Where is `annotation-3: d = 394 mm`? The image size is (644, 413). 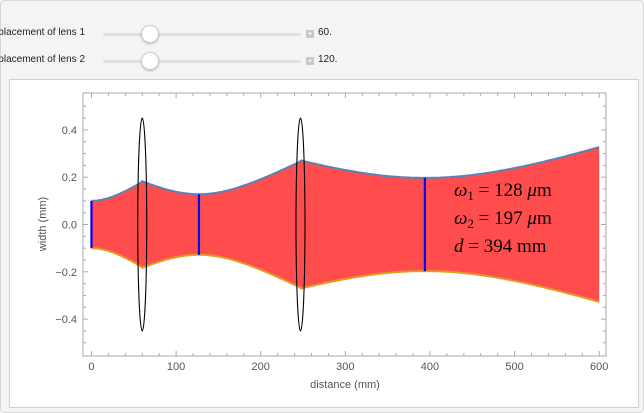 annotation-3: d = 394 mm is located at coordinates (500, 246).